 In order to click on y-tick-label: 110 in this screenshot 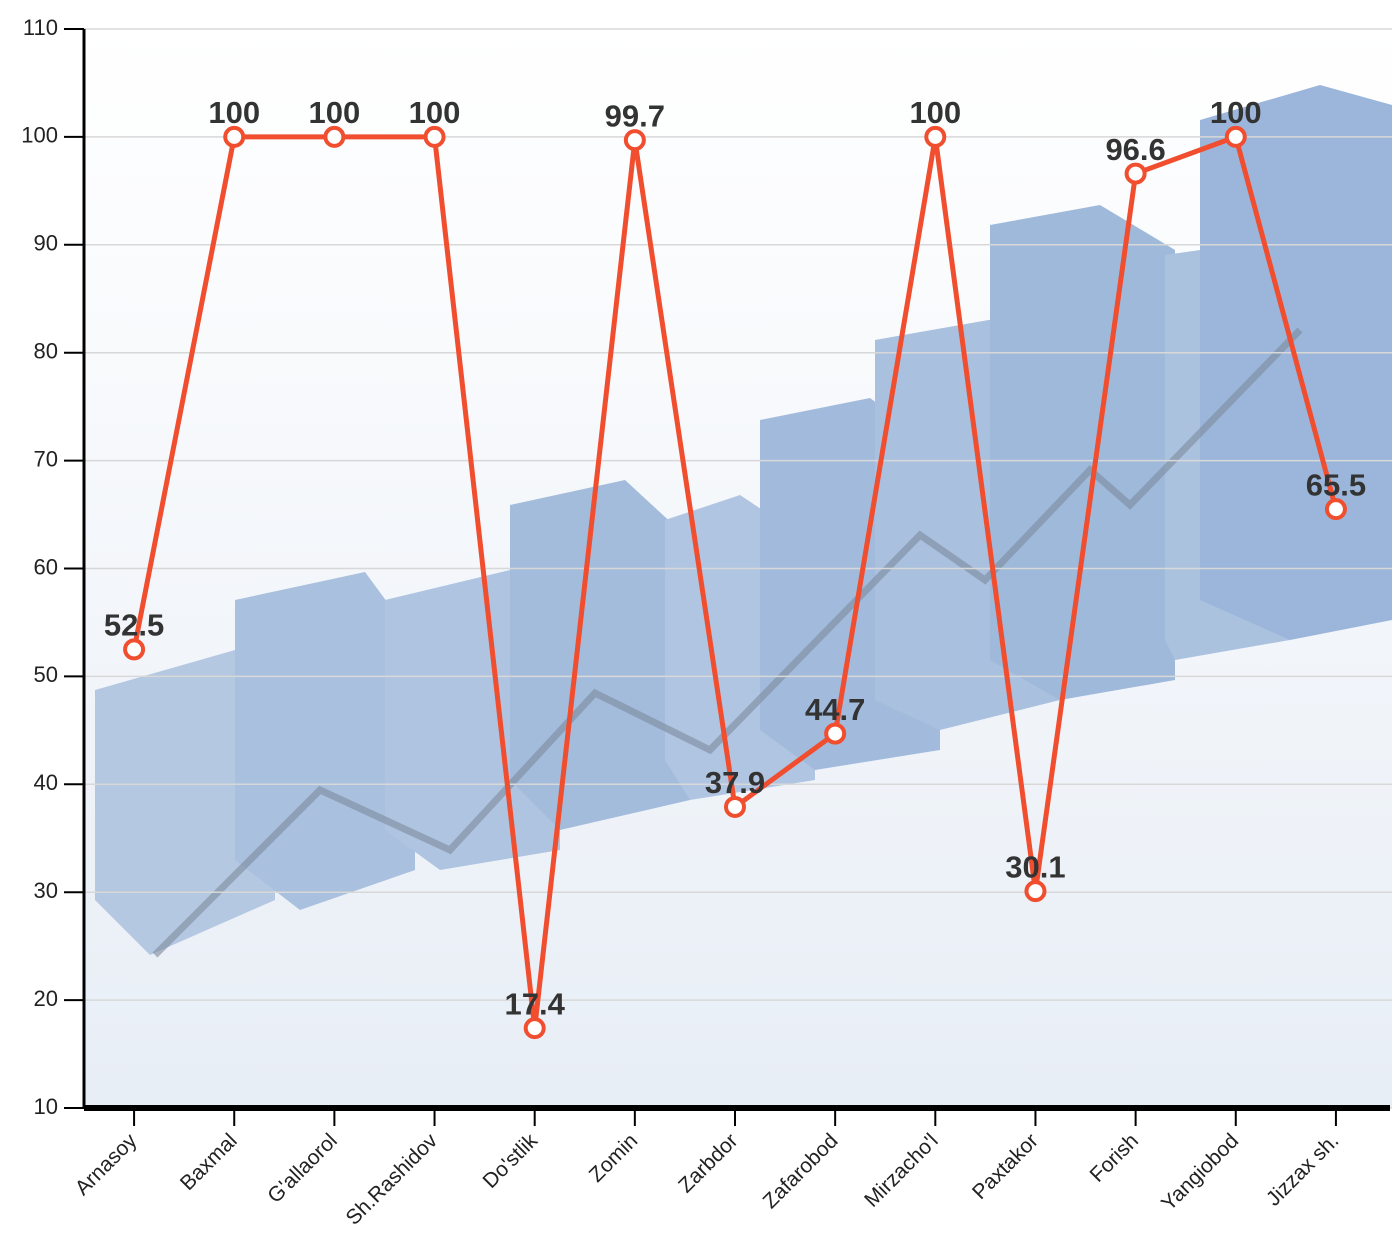, I will do `click(40, 27)`.